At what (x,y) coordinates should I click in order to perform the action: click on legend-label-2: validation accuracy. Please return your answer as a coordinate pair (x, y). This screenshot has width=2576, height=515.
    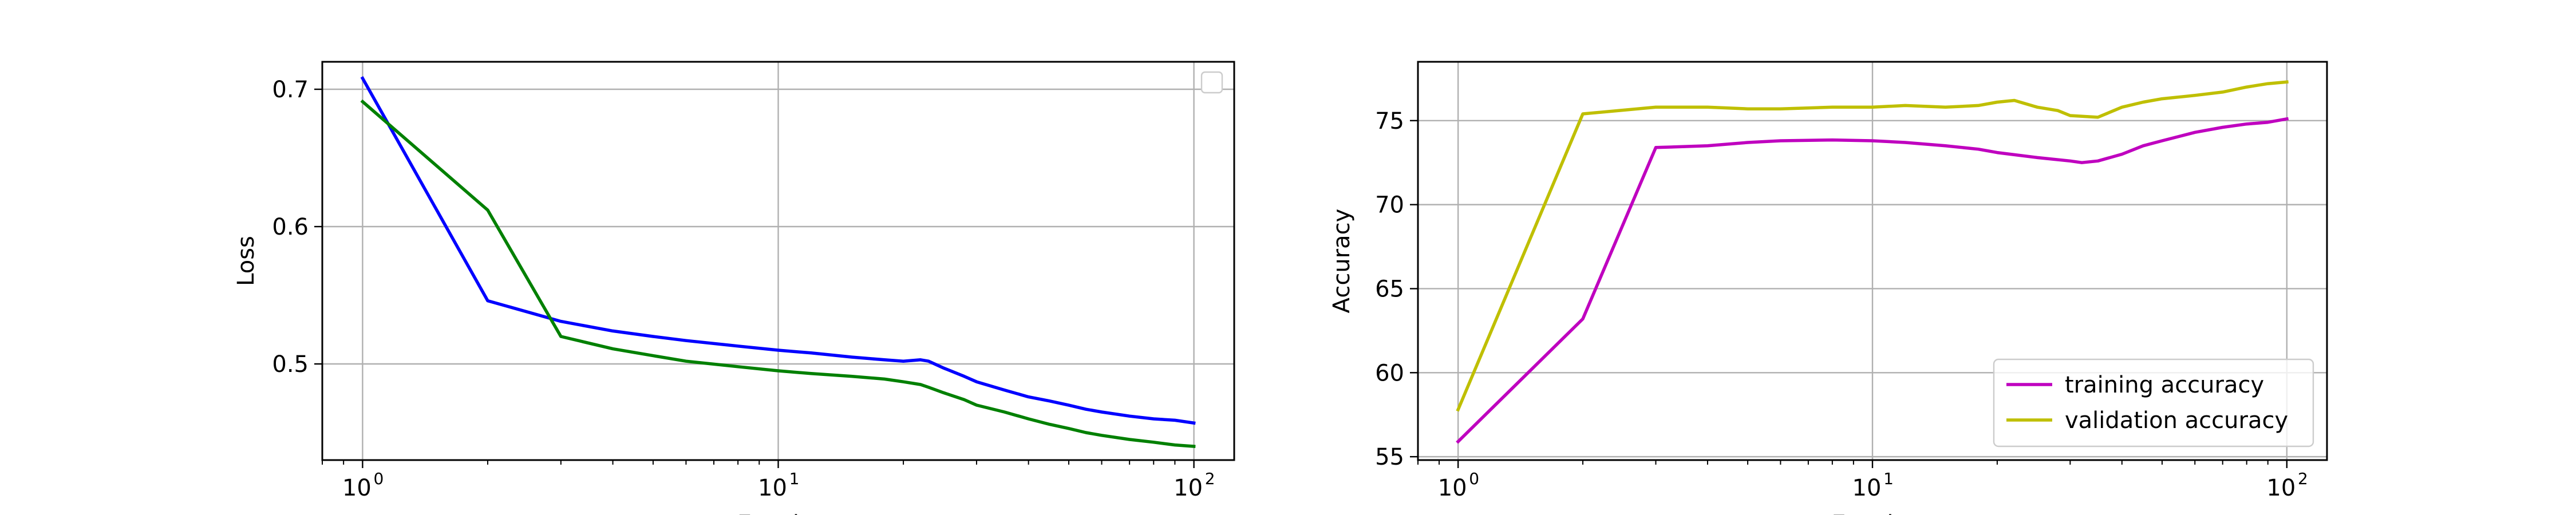
    Looking at the image, I should click on (2176, 420).